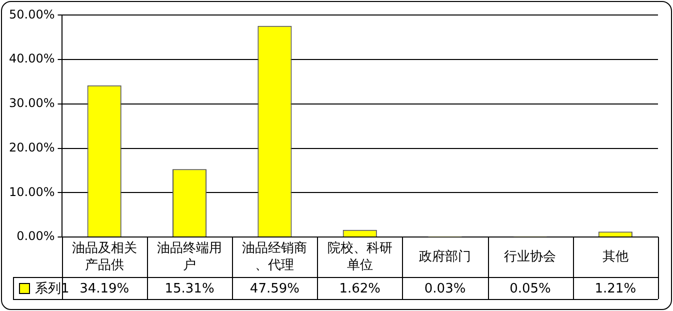 The image size is (673, 311). What do you see at coordinates (104, 256) in the screenshot?
I see `x-tick-label: 油品及相关产品供` at bounding box center [104, 256].